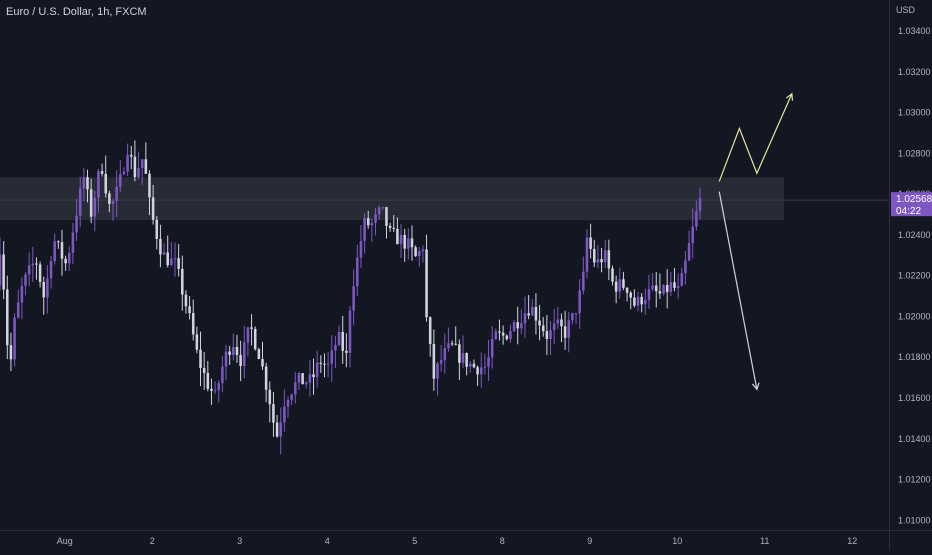  I want to click on bullish-projection-arrow, so click(755, 137).